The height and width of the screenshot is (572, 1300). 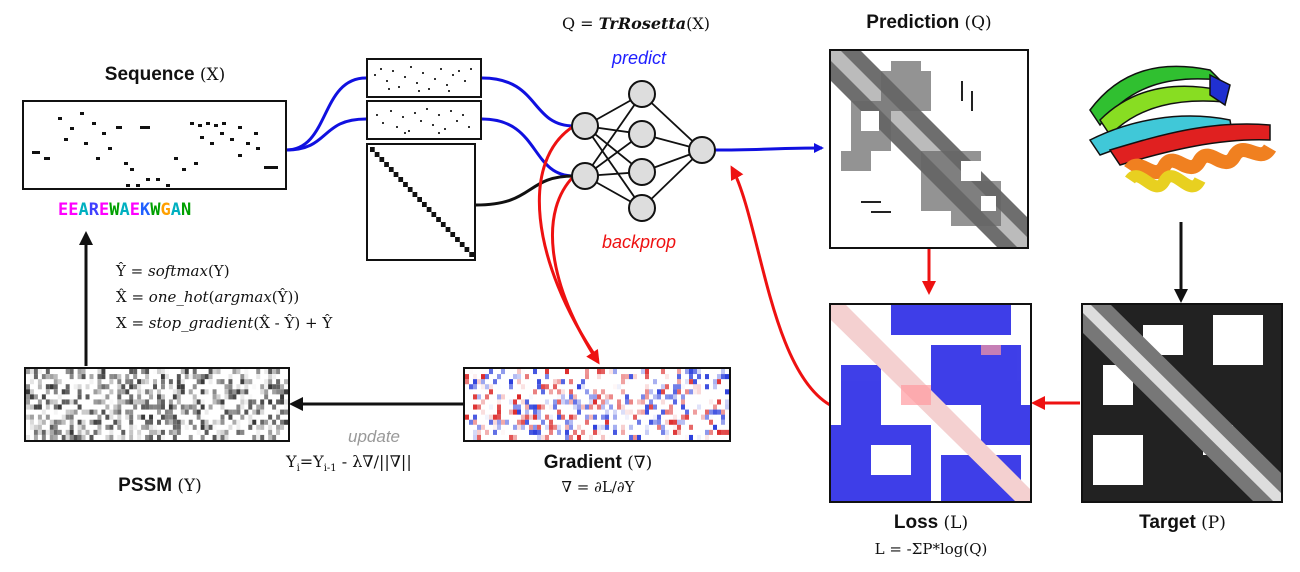 What do you see at coordinates (1165, 181) in the screenshot?
I see `protein-helix-yellow` at bounding box center [1165, 181].